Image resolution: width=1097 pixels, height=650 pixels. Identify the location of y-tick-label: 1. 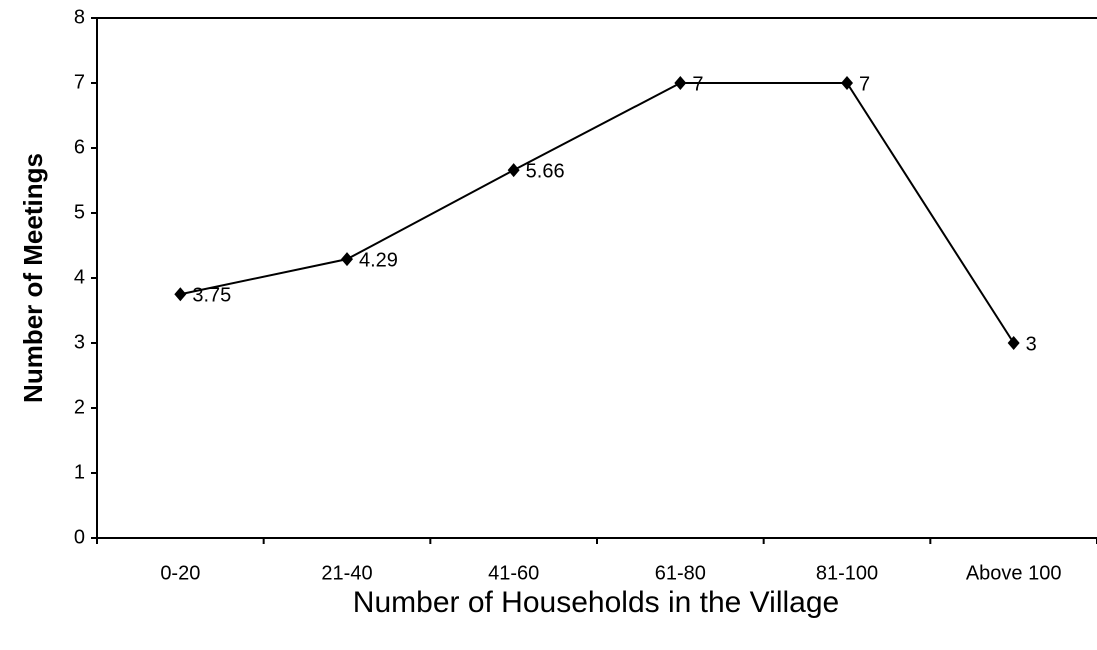
(79, 472).